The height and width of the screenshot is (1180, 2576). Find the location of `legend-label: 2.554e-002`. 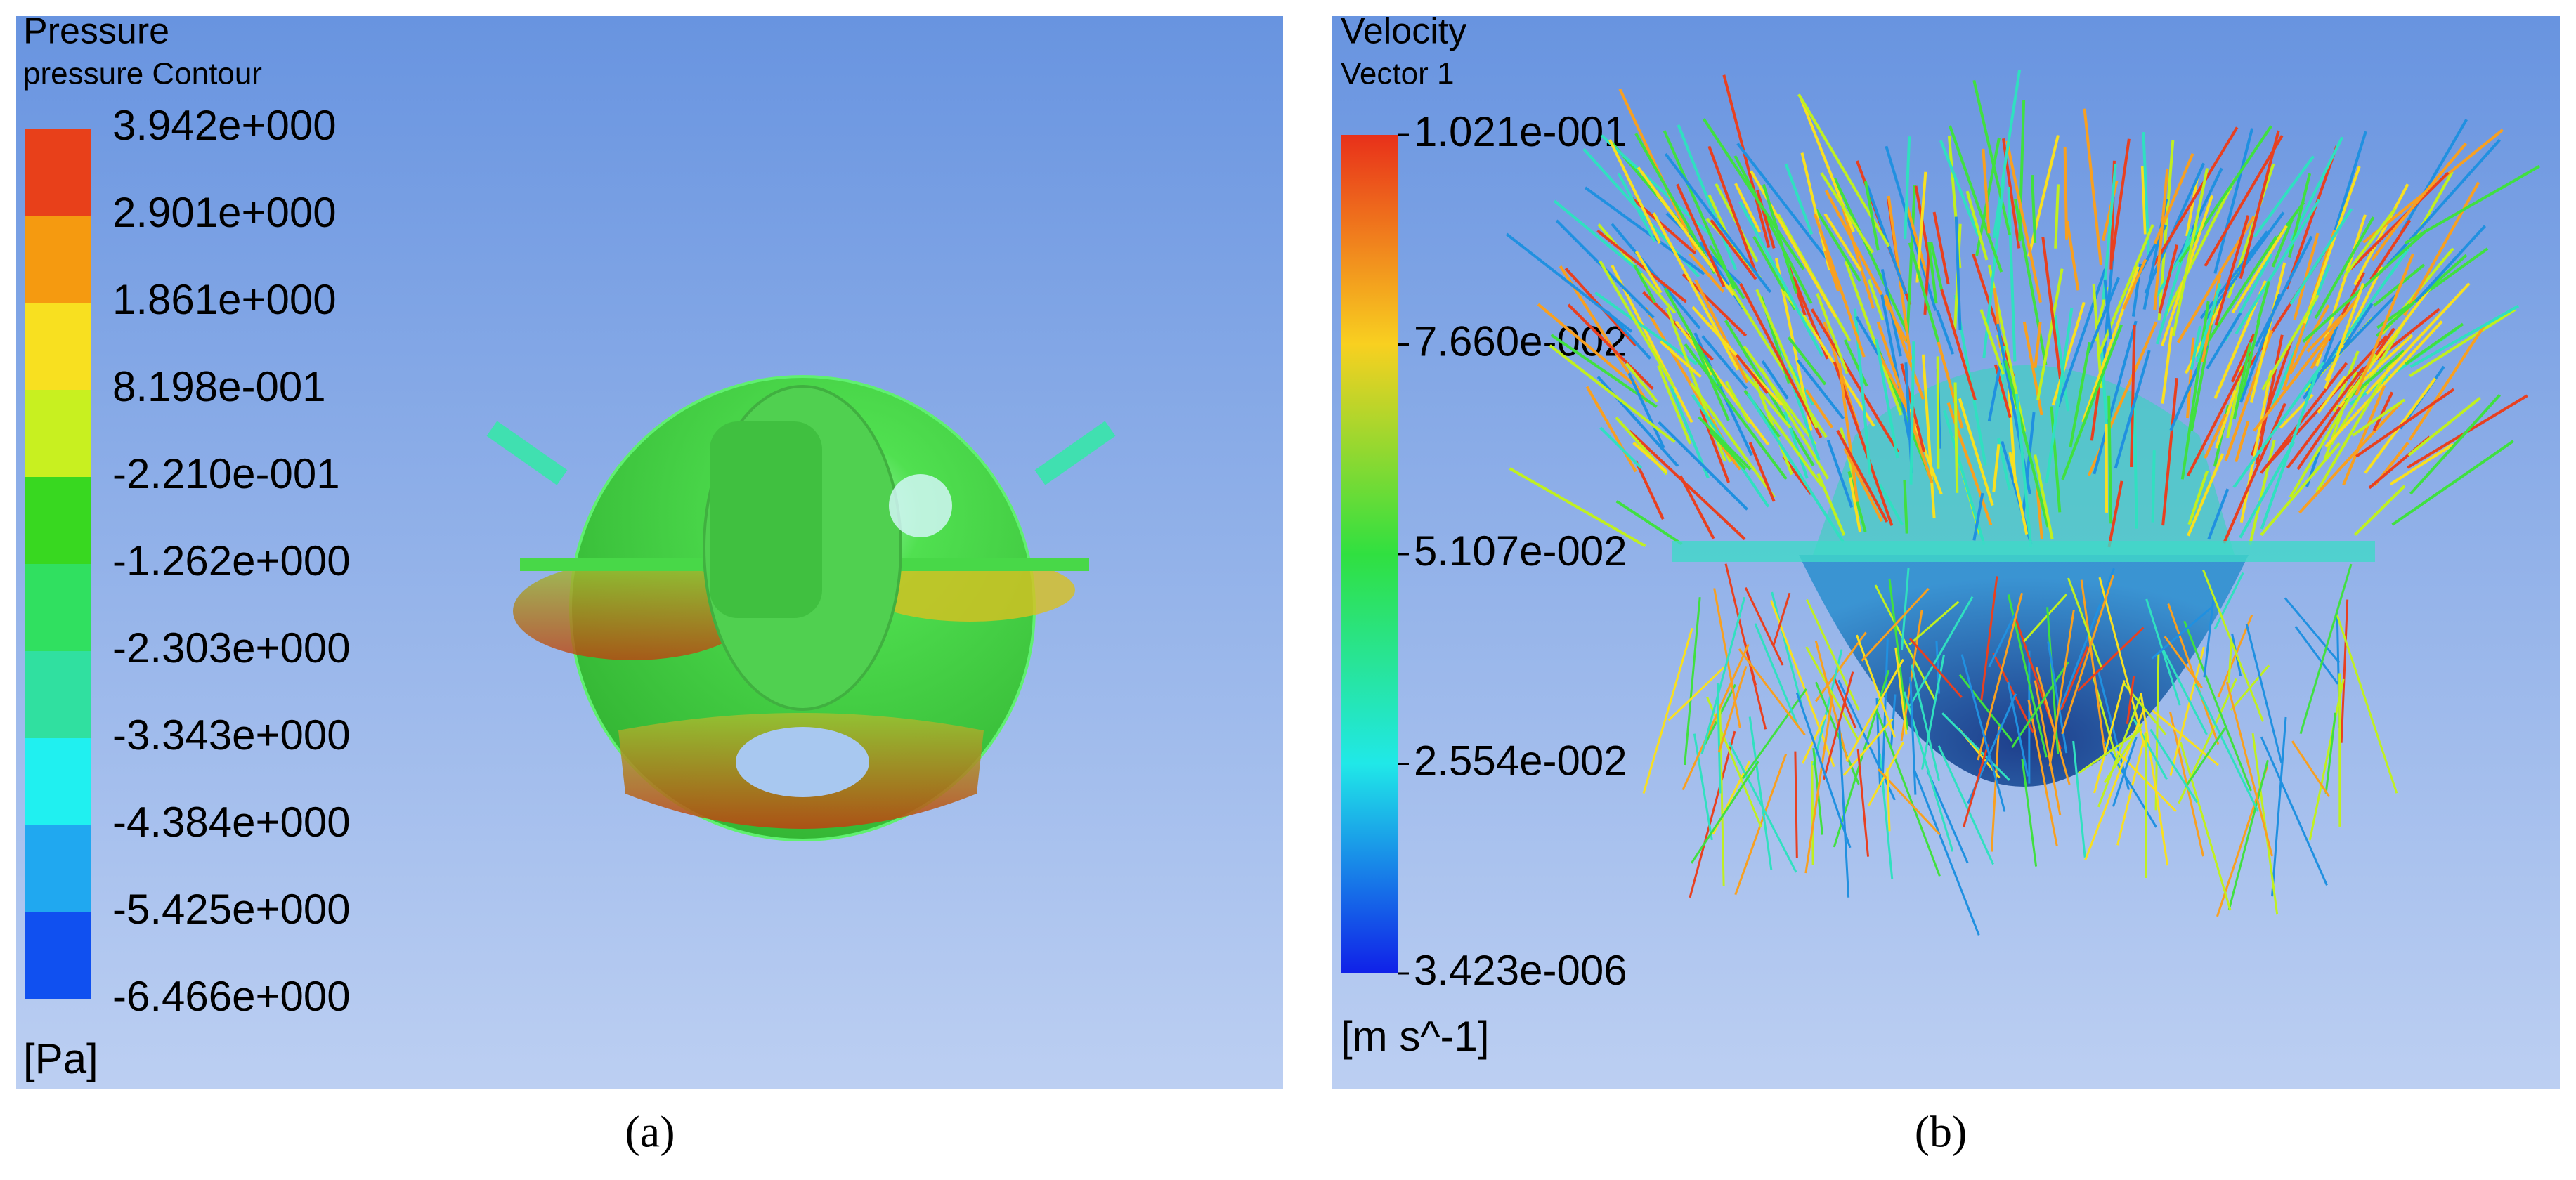

legend-label: 2.554e-002 is located at coordinates (1520, 760).